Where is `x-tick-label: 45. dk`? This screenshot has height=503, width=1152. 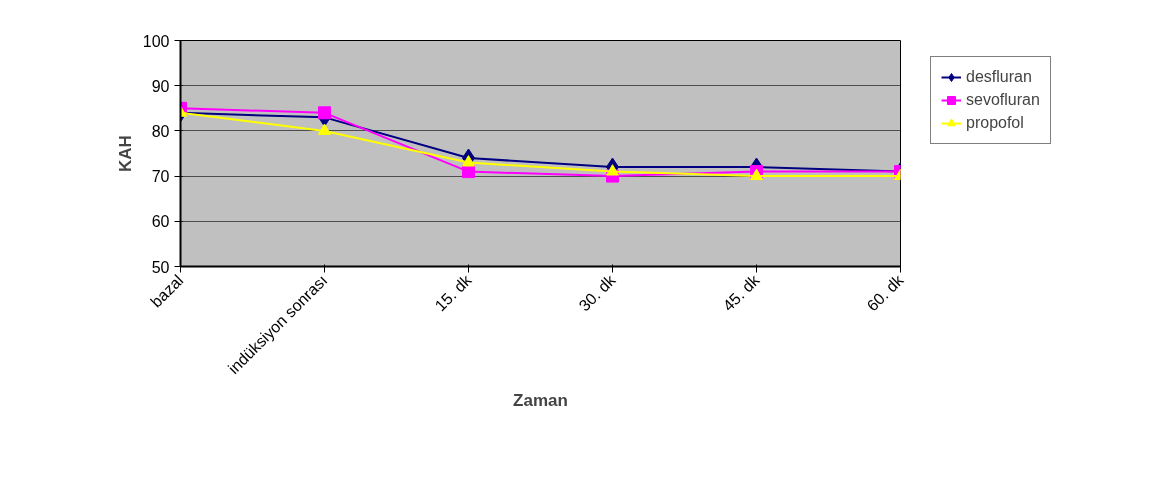 x-tick-label: 45. dk is located at coordinates (741, 292).